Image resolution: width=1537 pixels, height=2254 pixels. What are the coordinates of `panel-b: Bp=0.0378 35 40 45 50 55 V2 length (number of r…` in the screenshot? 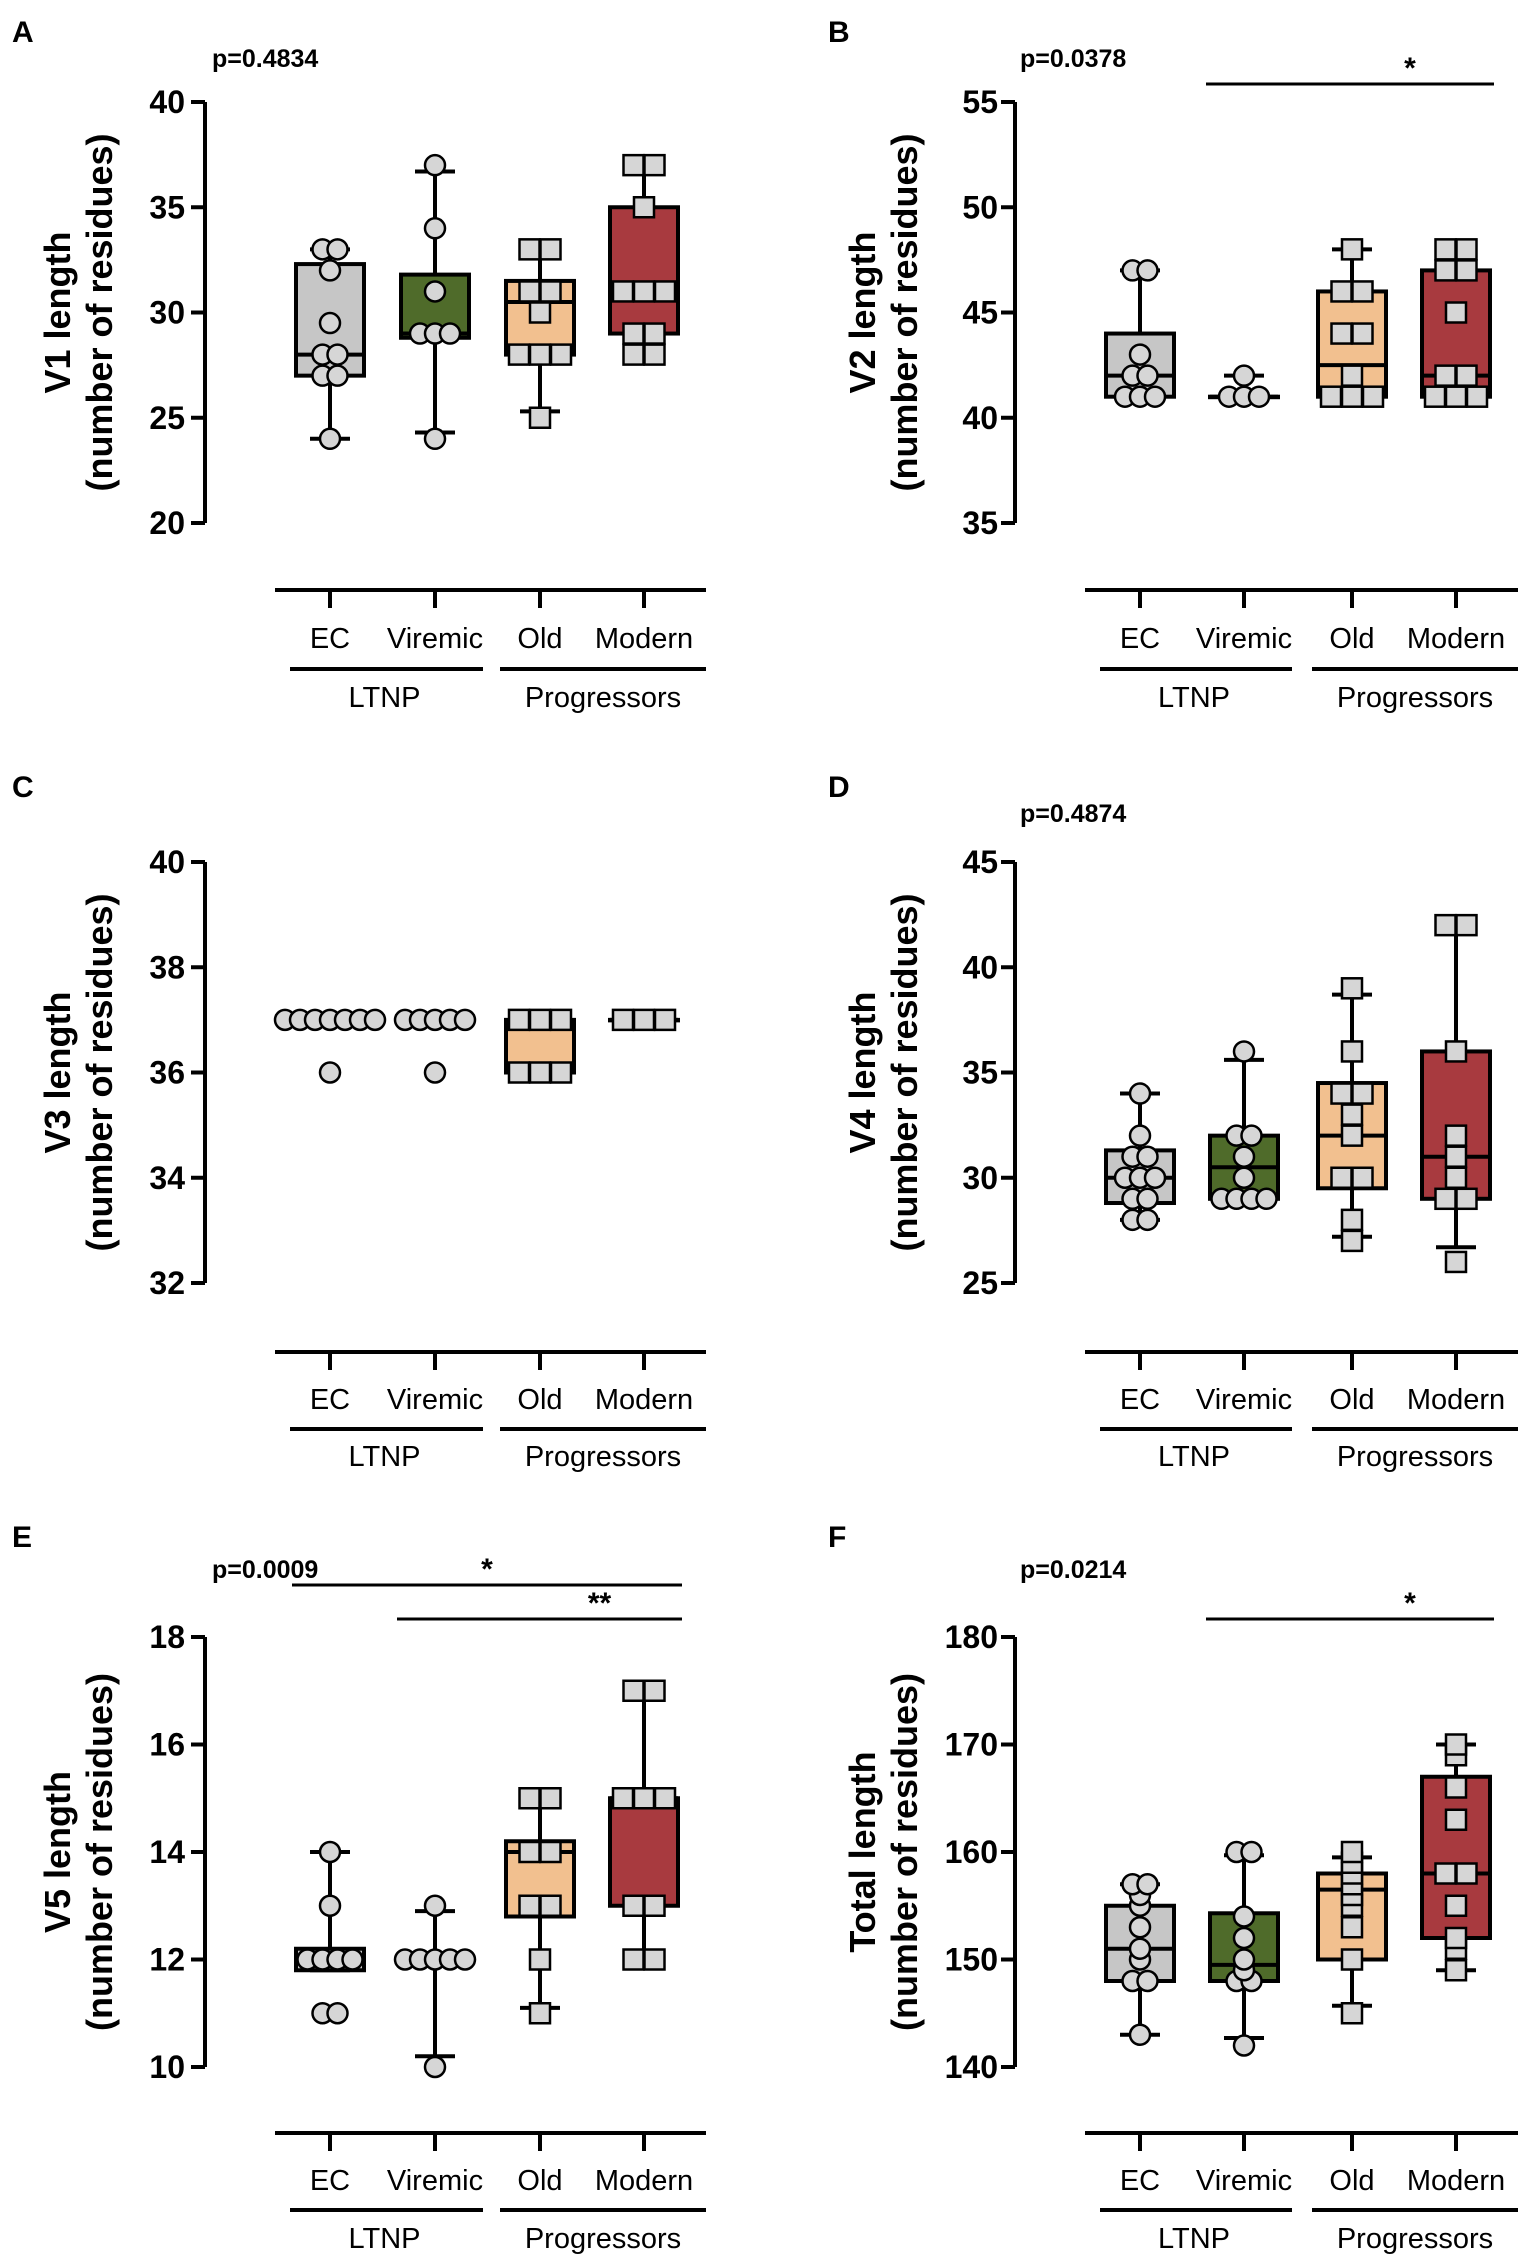 It's located at (1173, 365).